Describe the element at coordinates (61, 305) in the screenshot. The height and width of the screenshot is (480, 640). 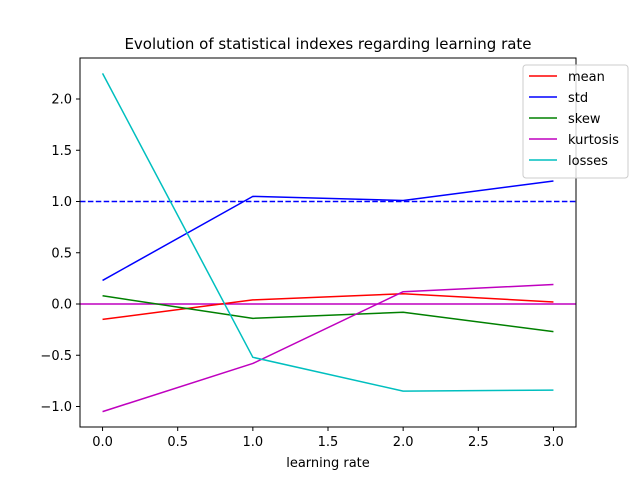
I see `y-tick-label: 0.0` at that location.